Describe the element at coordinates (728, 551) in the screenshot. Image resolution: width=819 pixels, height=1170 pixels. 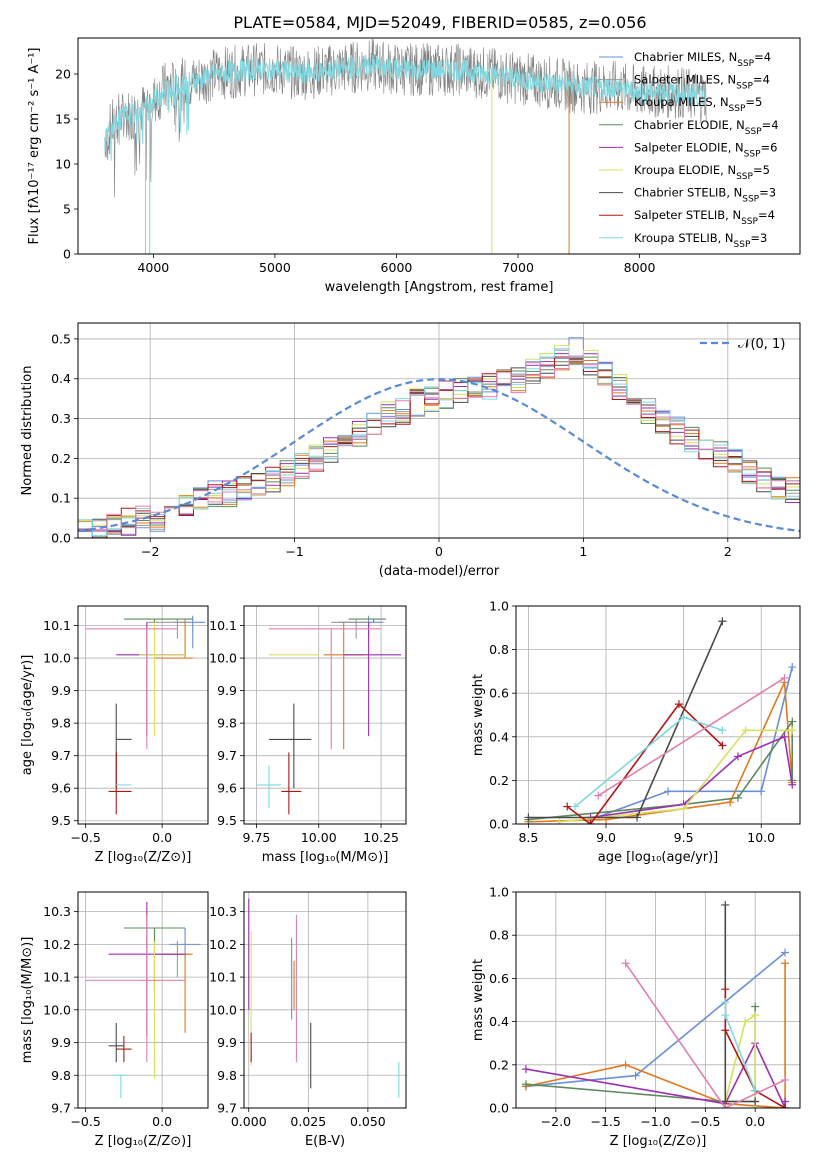
I see `x-tick-label: 2` at that location.